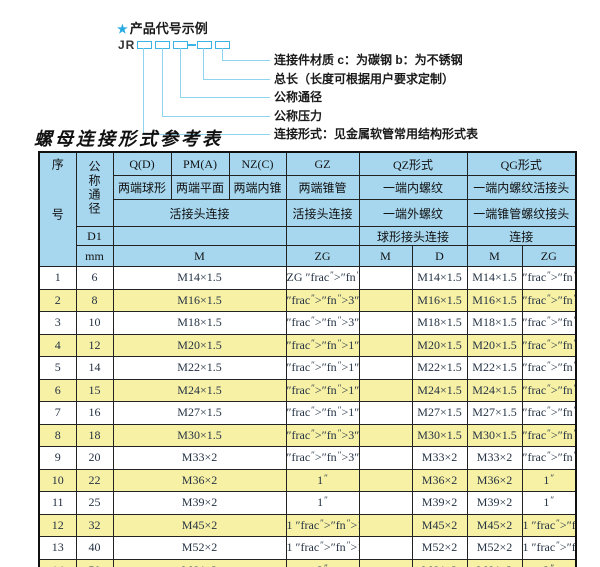  Describe the element at coordinates (94, 548) in the screenshot. I see `cell-dn: 40` at that location.